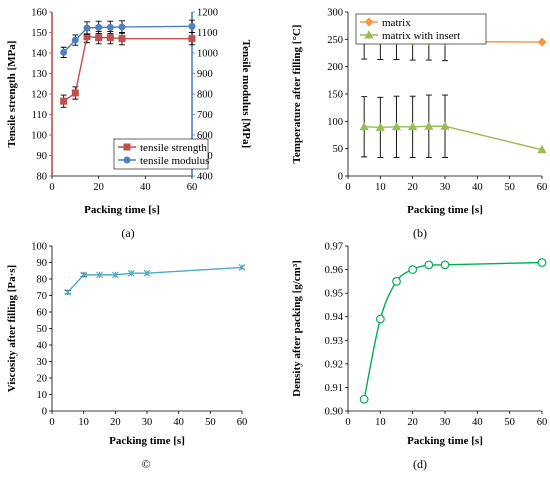 This screenshot has width=550, height=478. Describe the element at coordinates (297, 328) in the screenshot. I see `y-axis-label: Density after packing [g/cm³]` at that location.